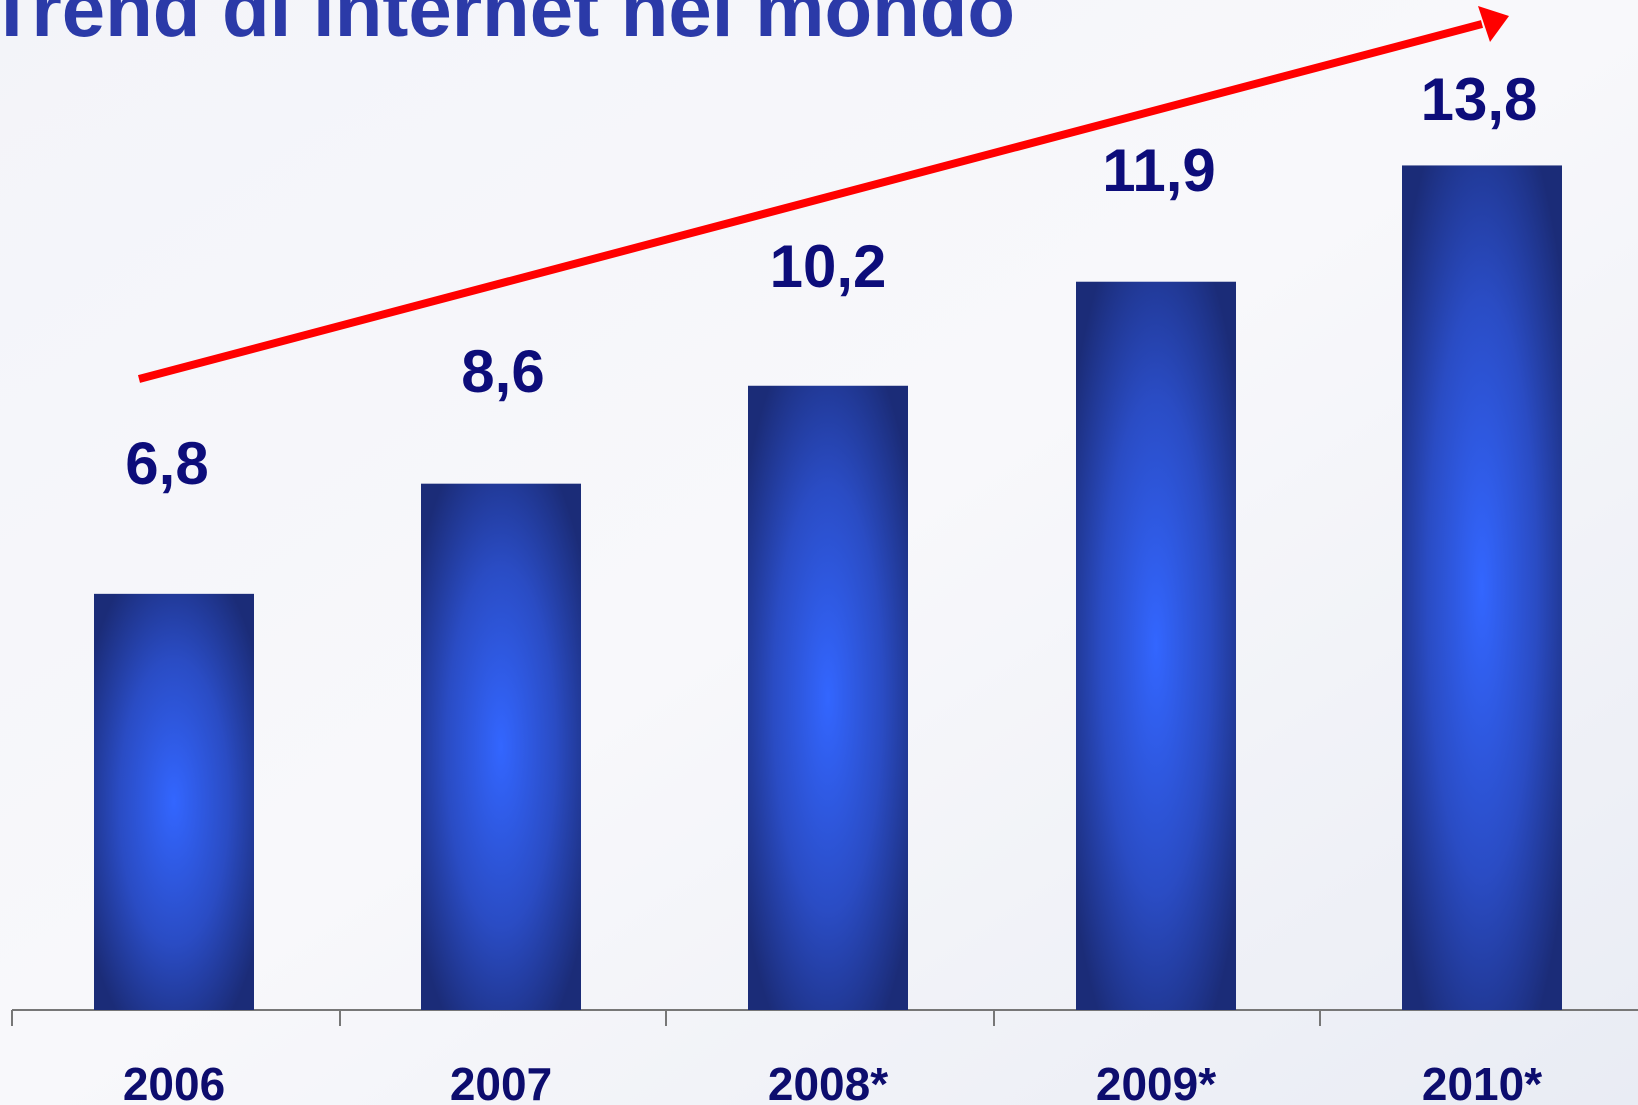 The height and width of the screenshot is (1105, 1638). I want to click on value-label: 8,6, so click(502, 371).